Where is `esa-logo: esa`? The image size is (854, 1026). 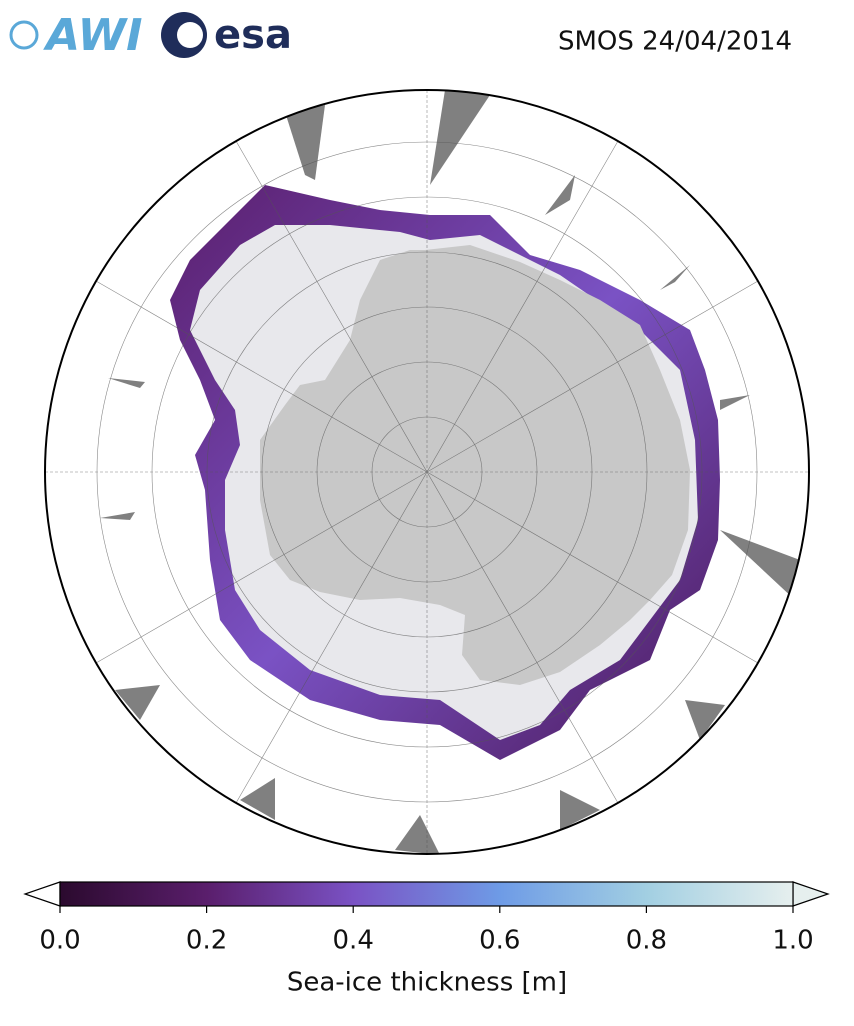 esa-logo: esa is located at coordinates (226, 35).